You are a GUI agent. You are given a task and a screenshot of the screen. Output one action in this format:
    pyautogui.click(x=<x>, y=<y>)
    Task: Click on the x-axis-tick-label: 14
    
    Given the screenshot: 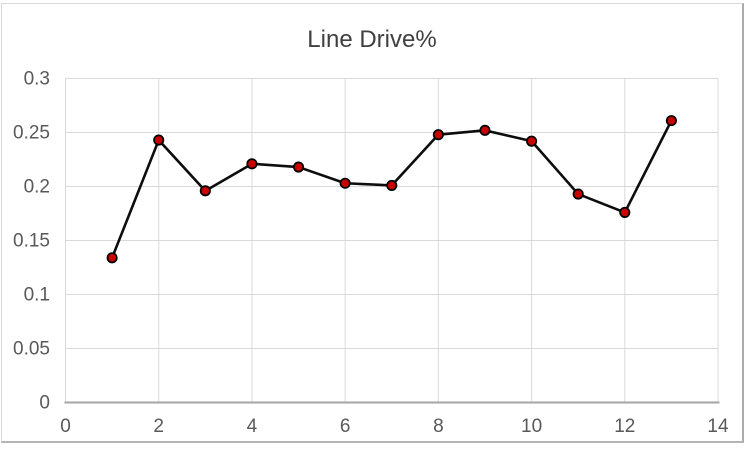 What is the action you would take?
    pyautogui.click(x=718, y=426)
    